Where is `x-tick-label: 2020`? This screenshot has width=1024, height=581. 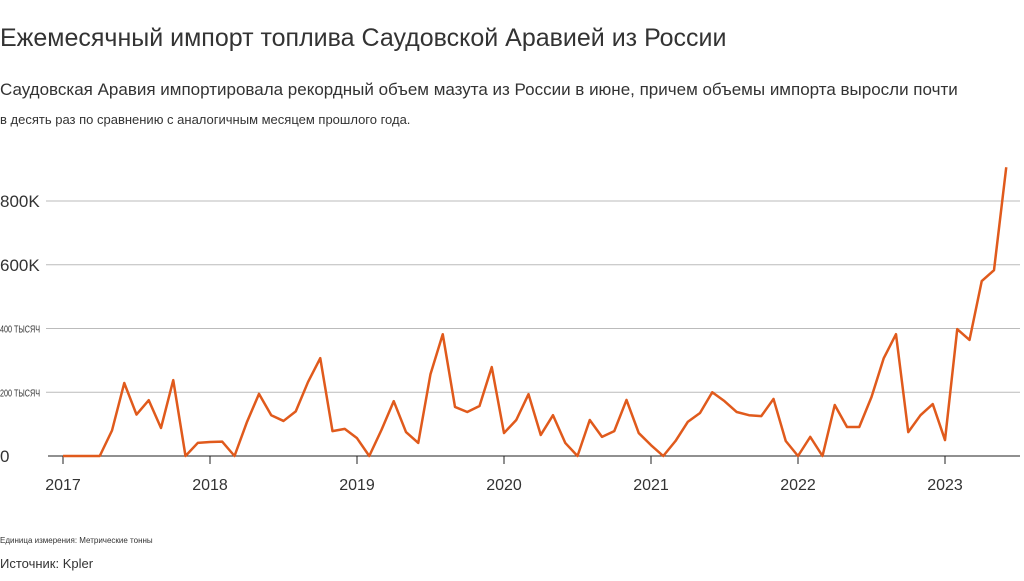
x-tick-label: 2020 is located at coordinates (504, 485).